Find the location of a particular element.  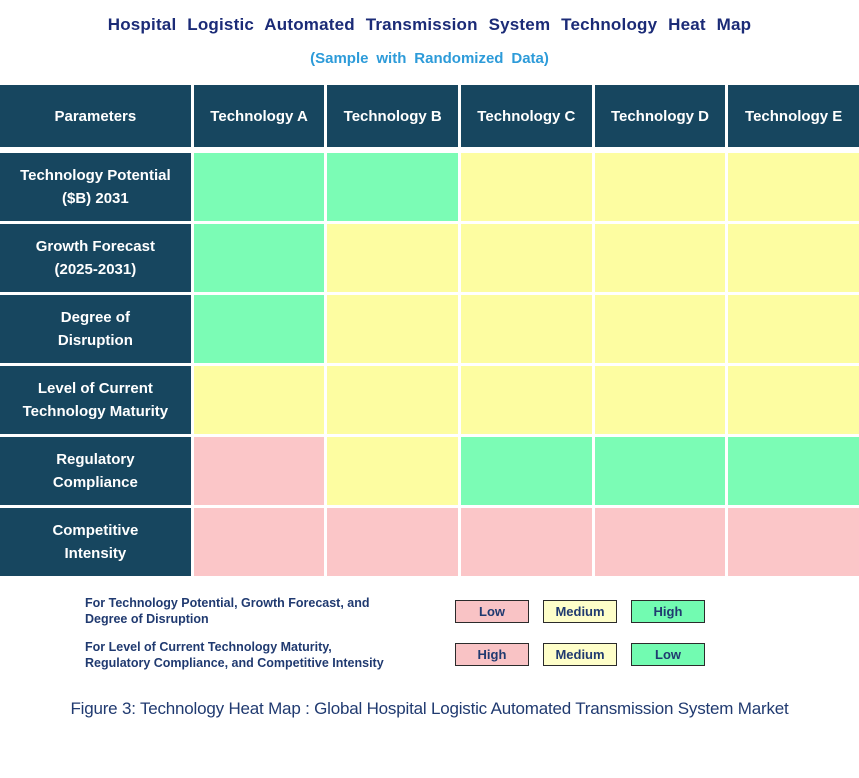

row-header: Technology Potential ($B) 2031 is located at coordinates (95, 187).